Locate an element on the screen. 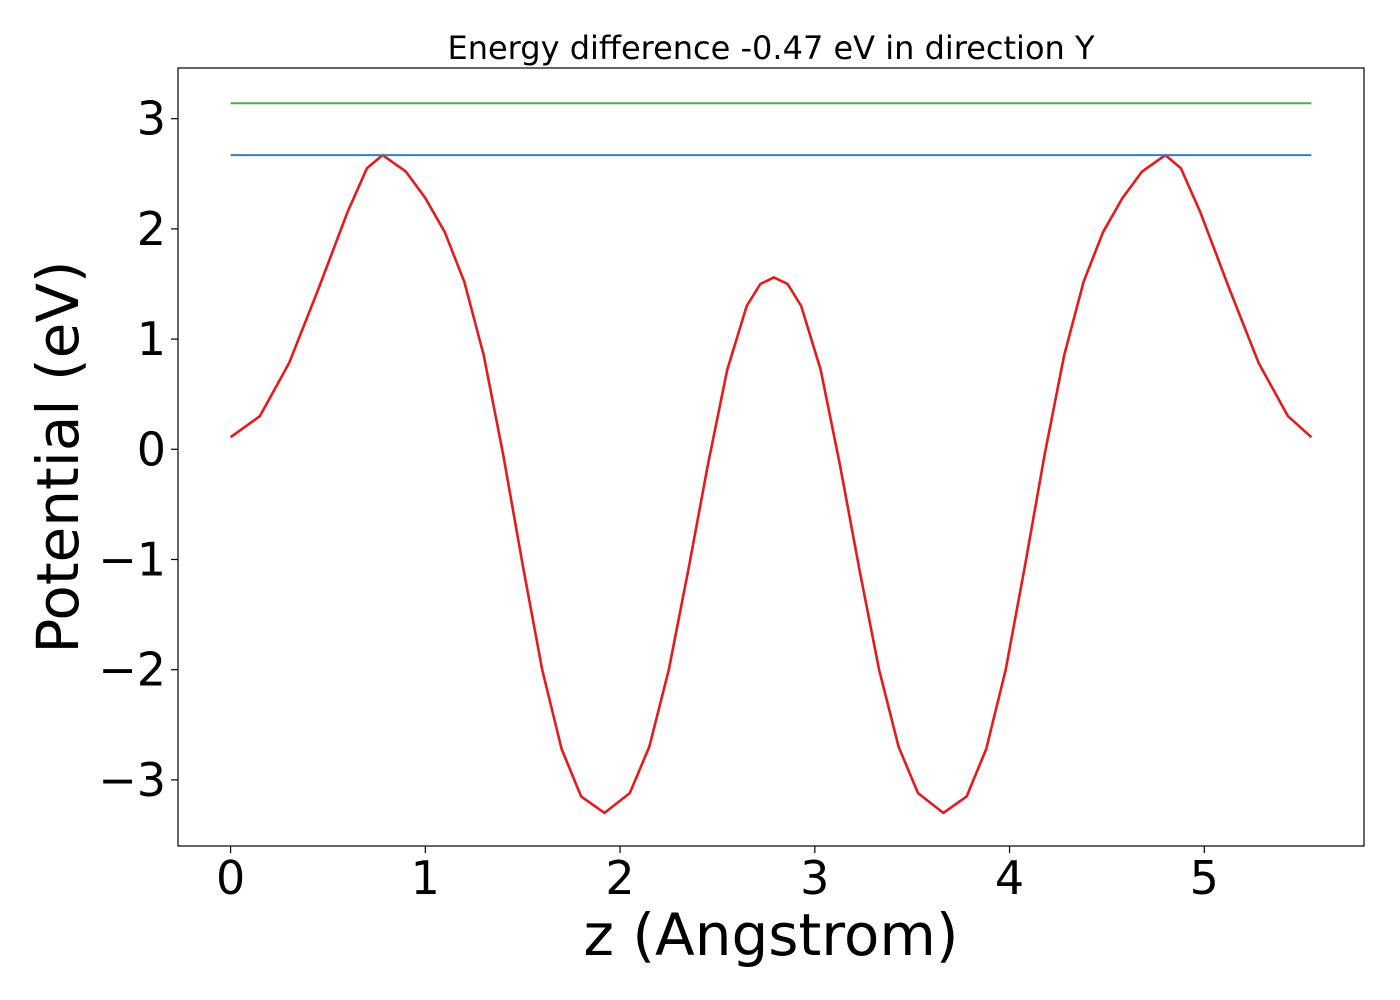  y-tick-label: −3 is located at coordinates (132, 780).